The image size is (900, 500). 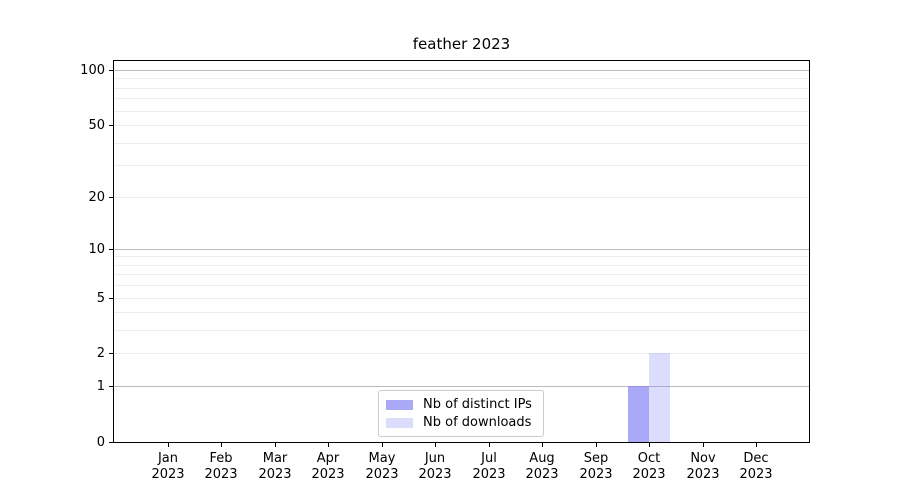 I want to click on x-tick-month: May, so click(x=382, y=458).